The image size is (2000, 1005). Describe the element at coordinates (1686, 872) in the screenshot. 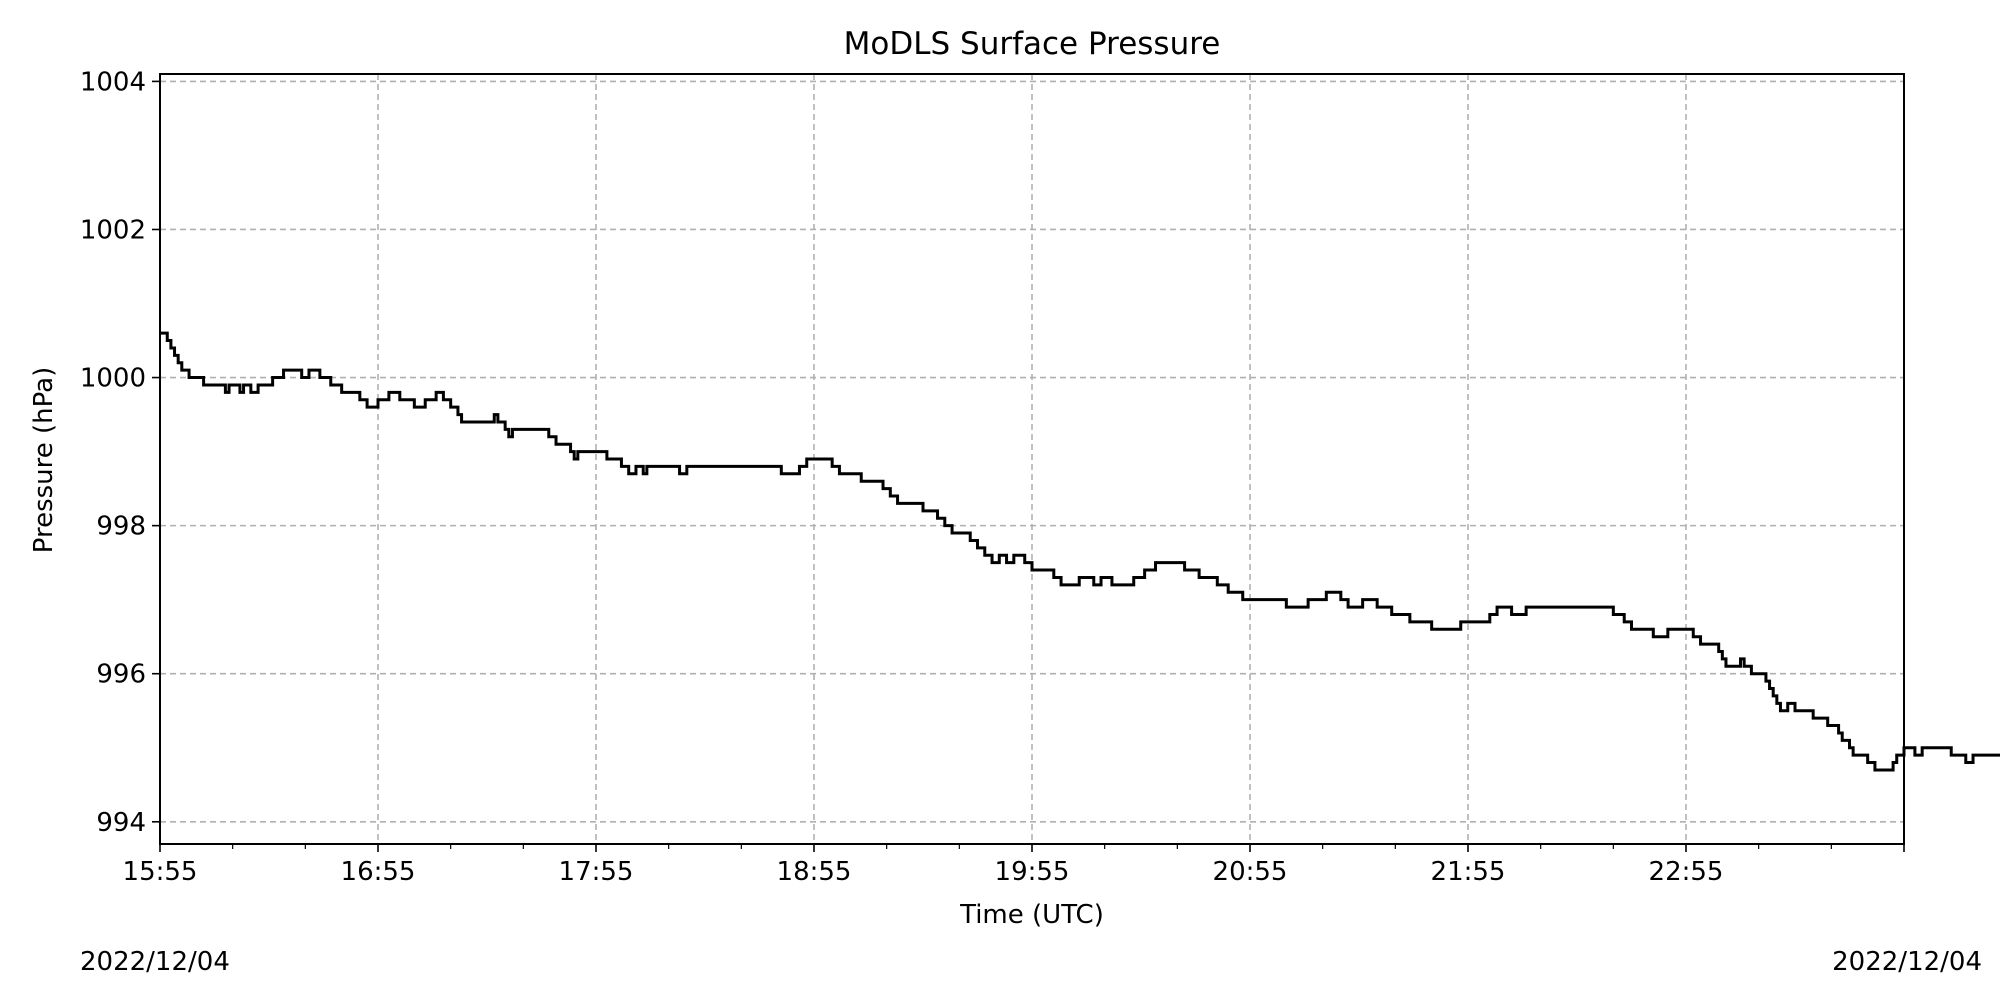

I see `x-tick-label: 22:55` at that location.